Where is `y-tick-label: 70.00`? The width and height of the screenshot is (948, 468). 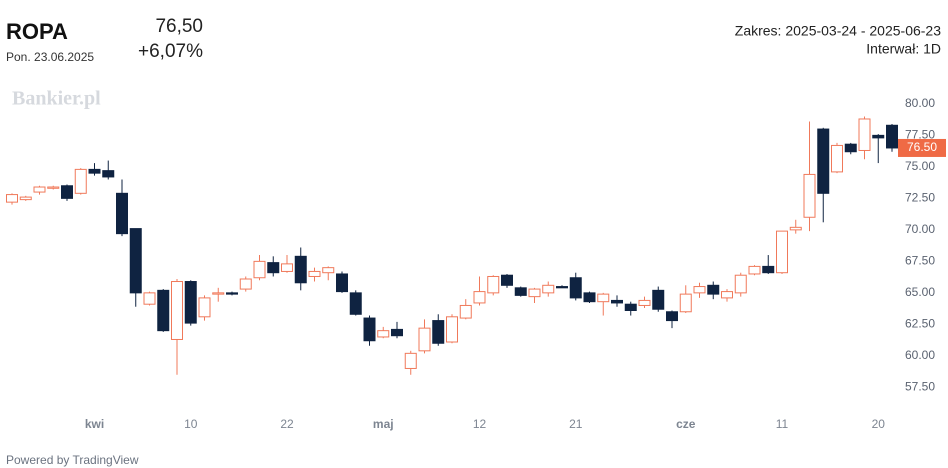
y-tick-label: 70.00 is located at coordinates (920, 229).